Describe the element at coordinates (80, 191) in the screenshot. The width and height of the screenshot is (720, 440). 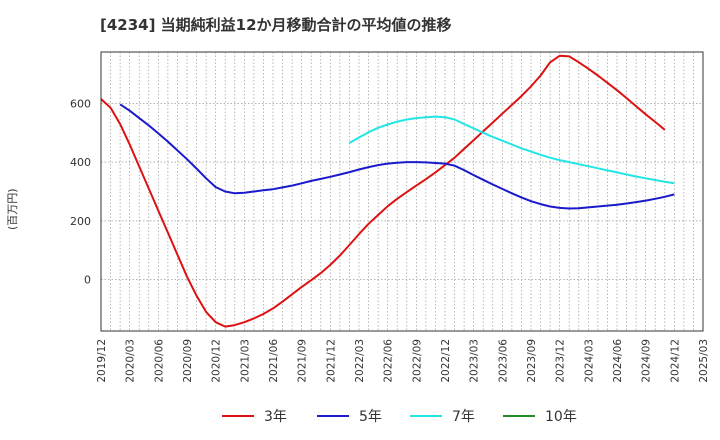
I see `y-tick-labels: 0 200 400 600` at that location.